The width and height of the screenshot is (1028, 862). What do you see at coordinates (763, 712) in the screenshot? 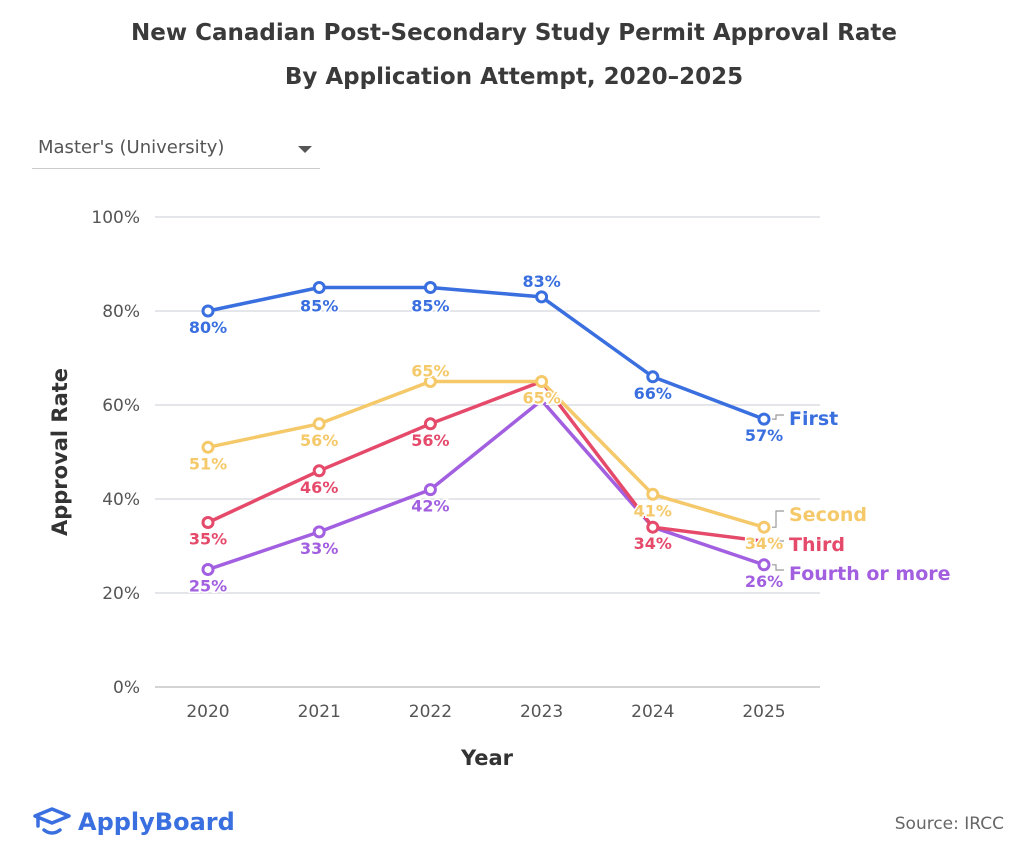
I see `x-tick-label: 2025` at bounding box center [763, 712].